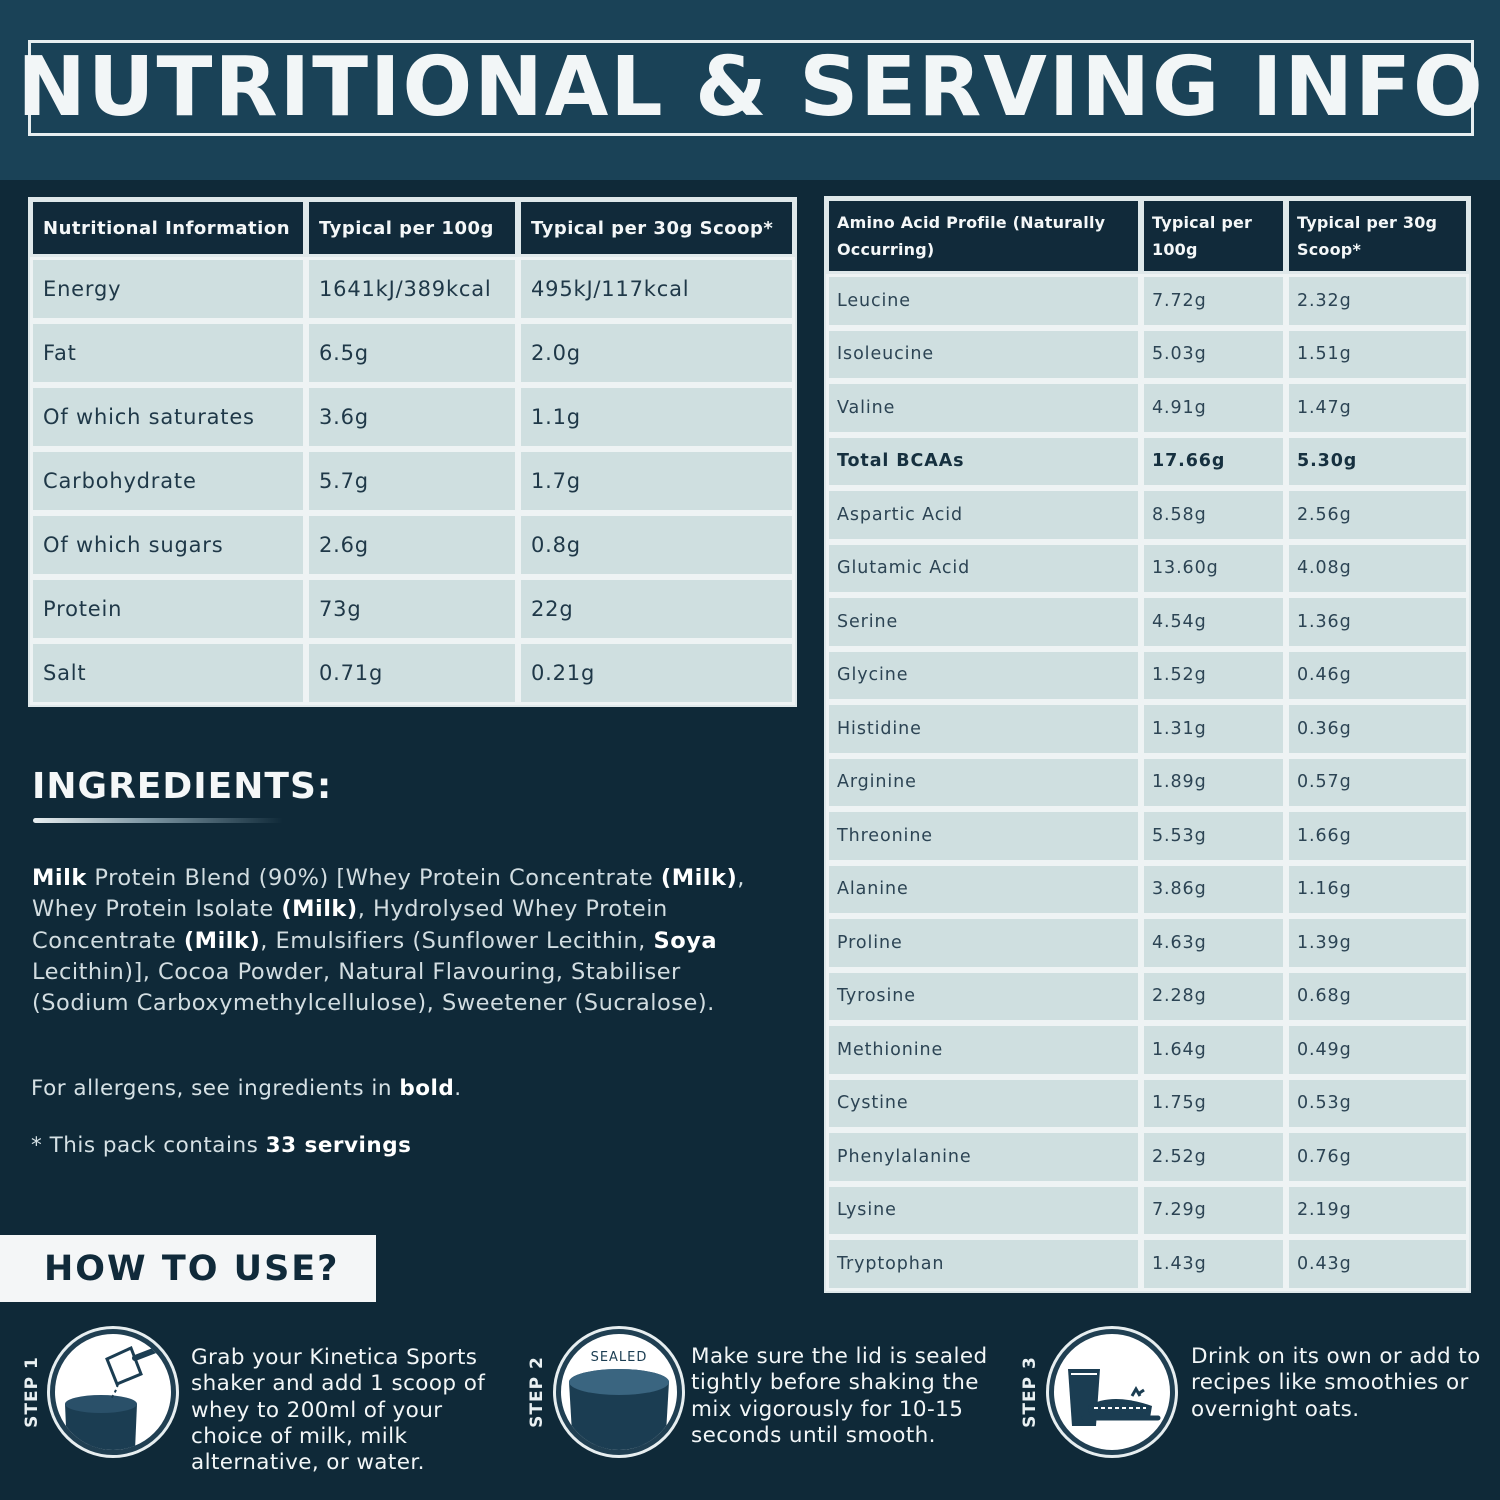 Image resolution: width=1500 pixels, height=1500 pixels. What do you see at coordinates (1377, 1210) in the screenshot?
I see `amino-row-cell: 2.19g` at bounding box center [1377, 1210].